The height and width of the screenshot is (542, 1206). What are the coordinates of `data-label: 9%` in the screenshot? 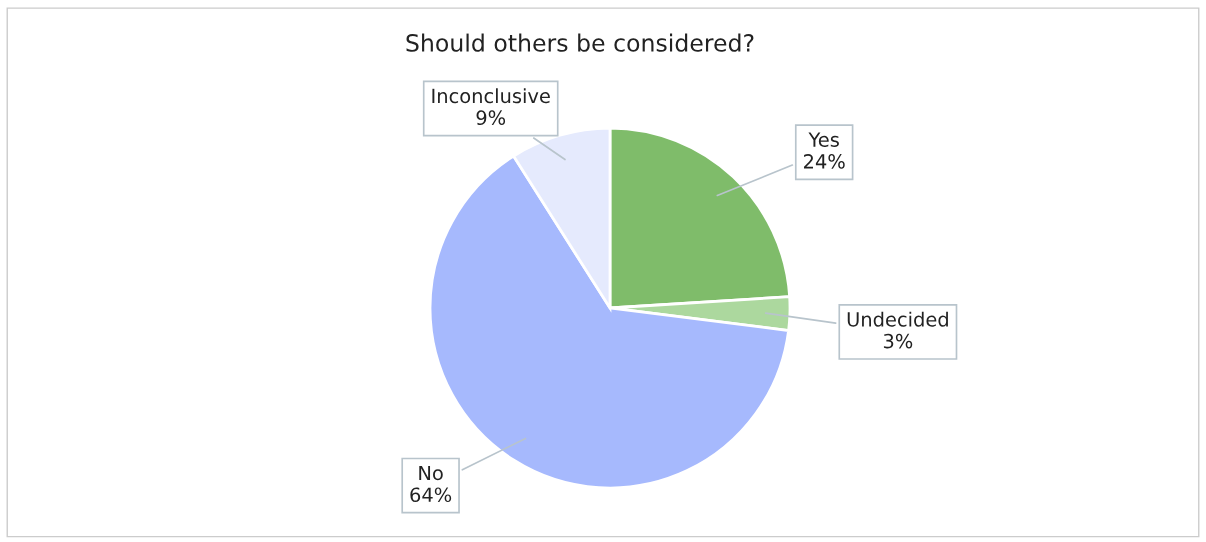 It's located at (491, 118).